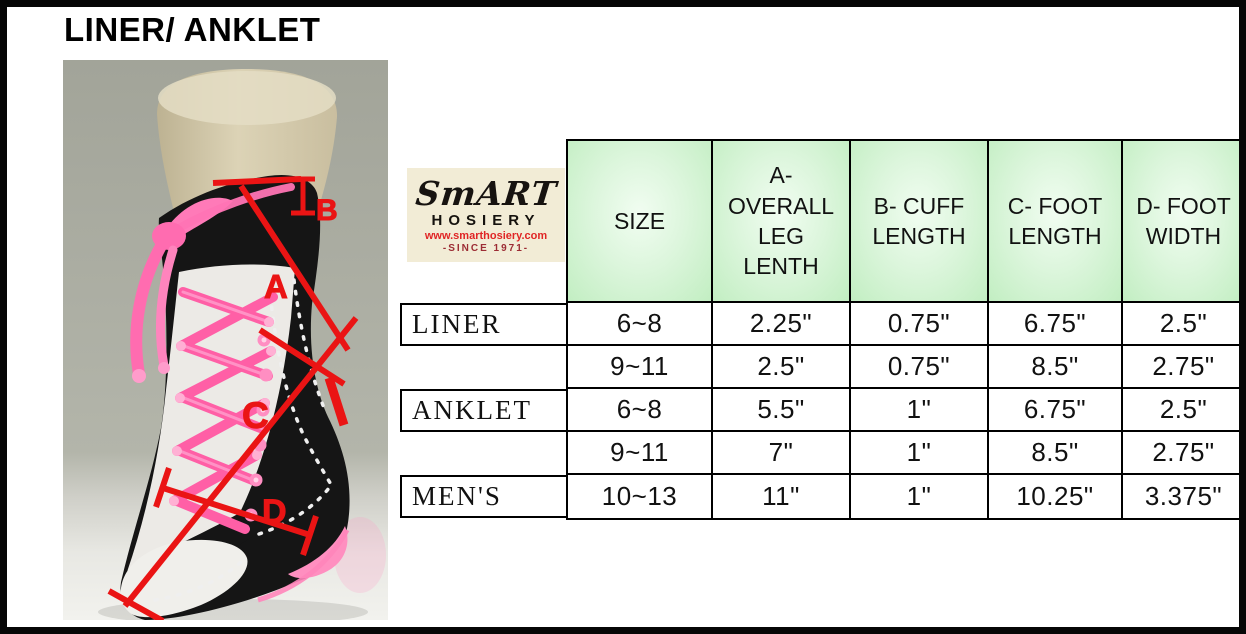 The height and width of the screenshot is (634, 1246). I want to click on row-label-liner: LINER, so click(484, 324).